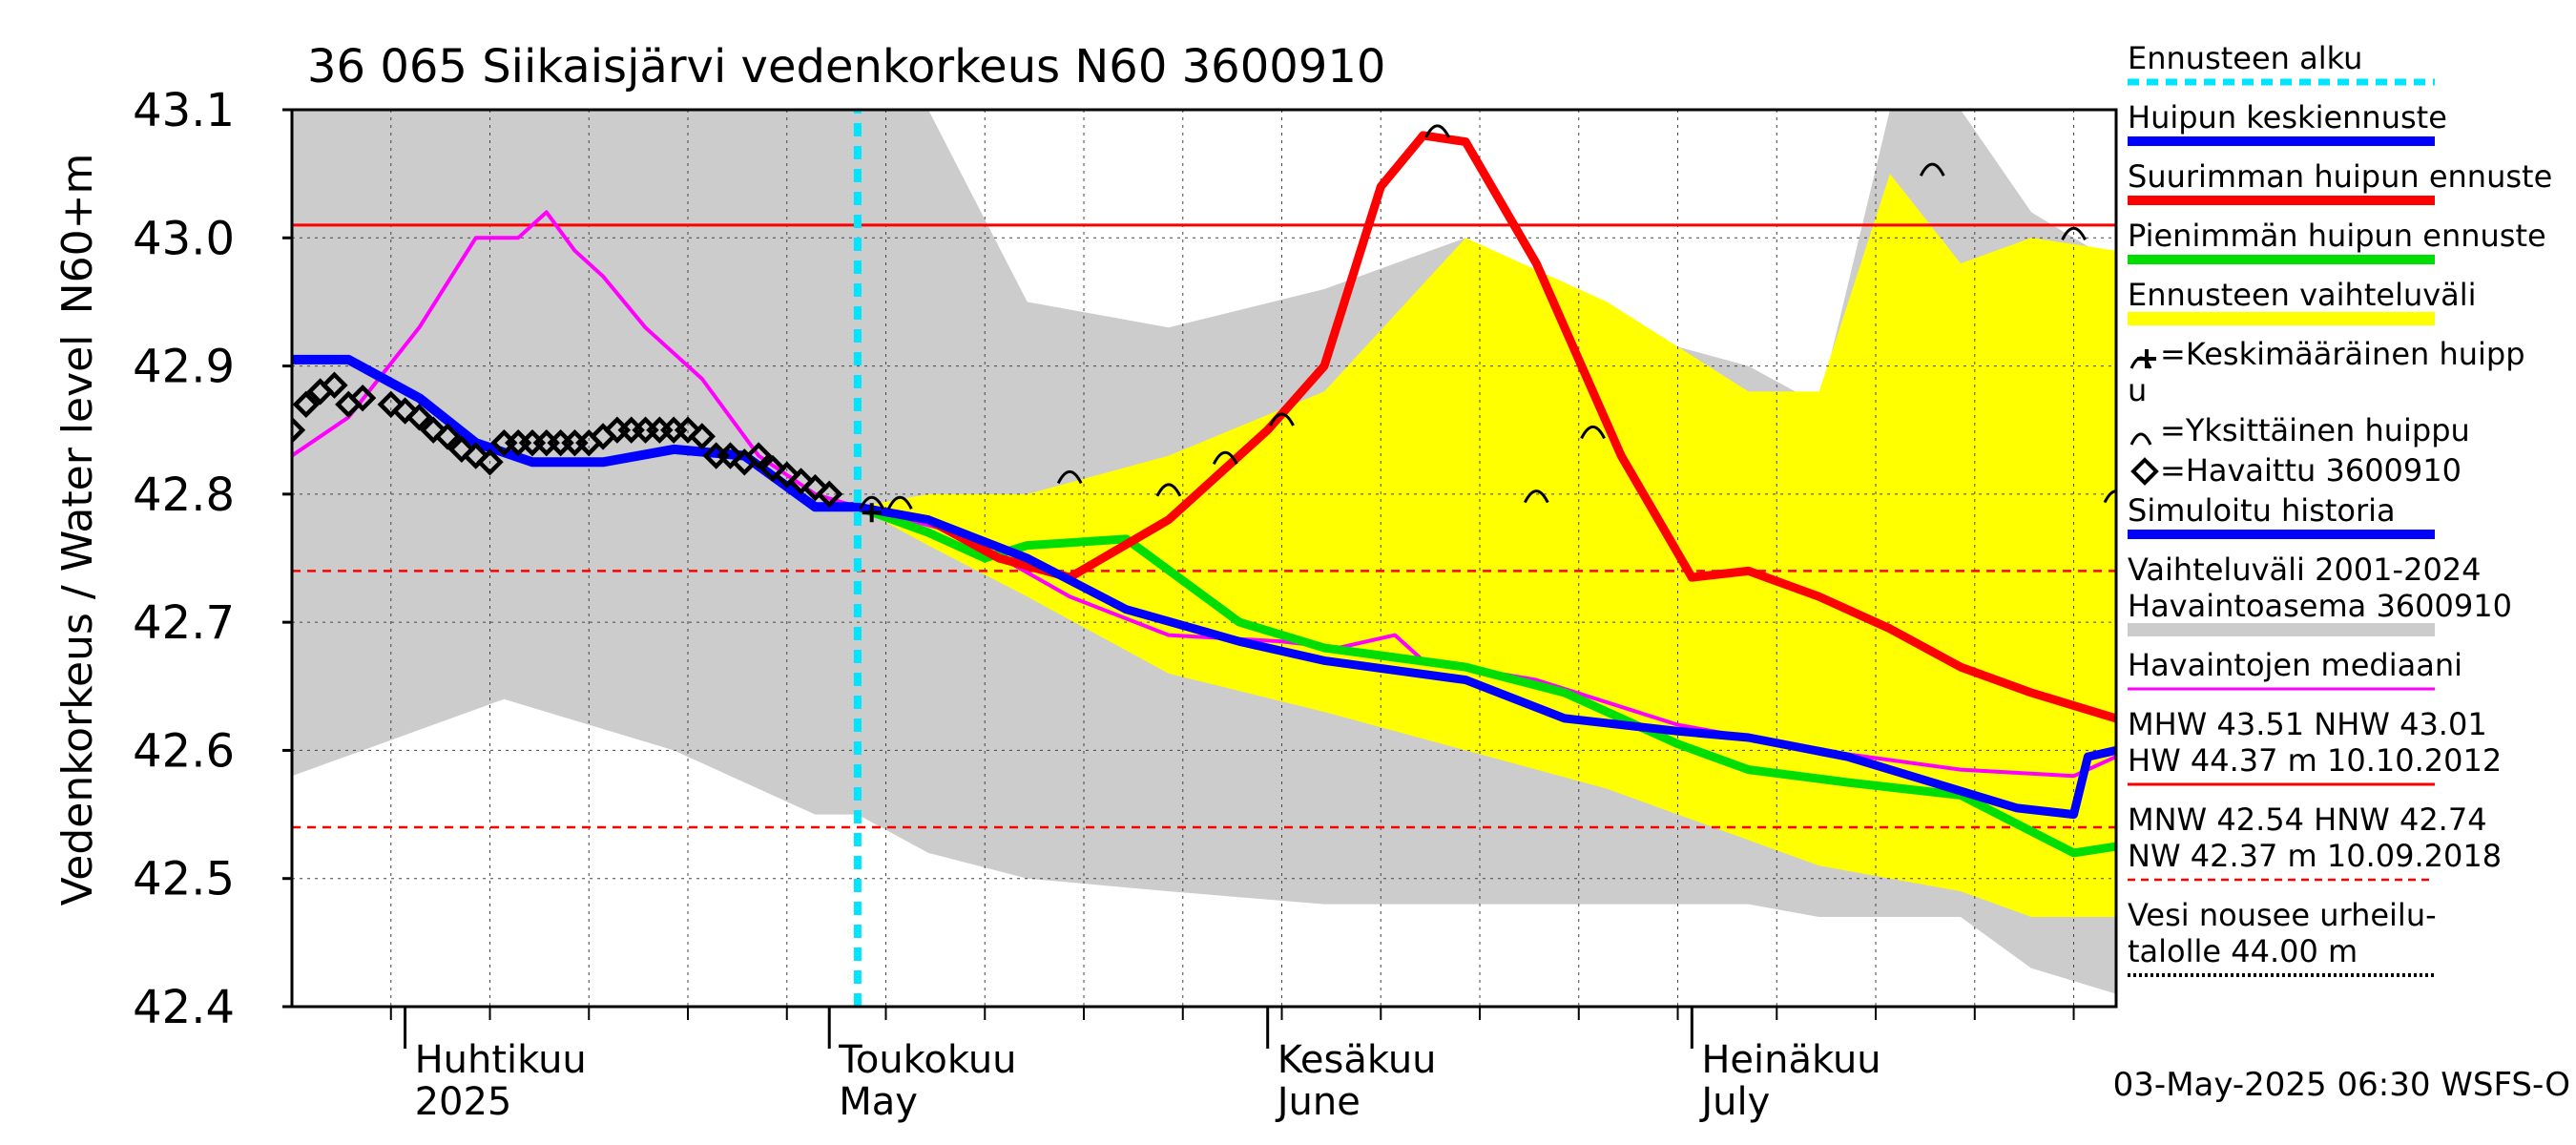 The image size is (2576, 1145). What do you see at coordinates (2295, 665) in the screenshot?
I see `legend-label: Havaintojen mediaani` at bounding box center [2295, 665].